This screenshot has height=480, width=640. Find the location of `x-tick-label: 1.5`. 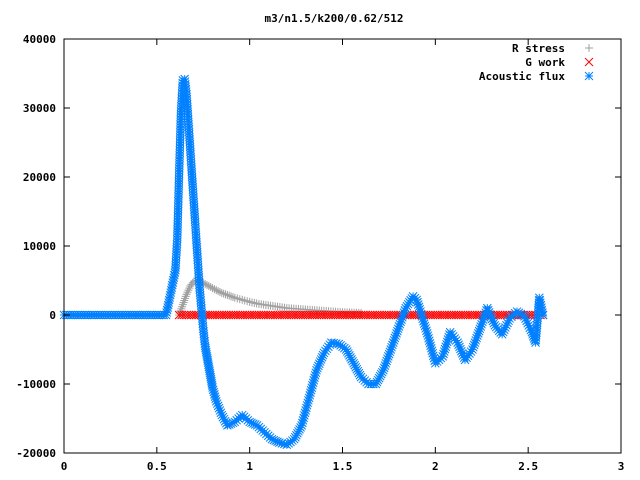

x-tick-label: 1.5 is located at coordinates (343, 466).